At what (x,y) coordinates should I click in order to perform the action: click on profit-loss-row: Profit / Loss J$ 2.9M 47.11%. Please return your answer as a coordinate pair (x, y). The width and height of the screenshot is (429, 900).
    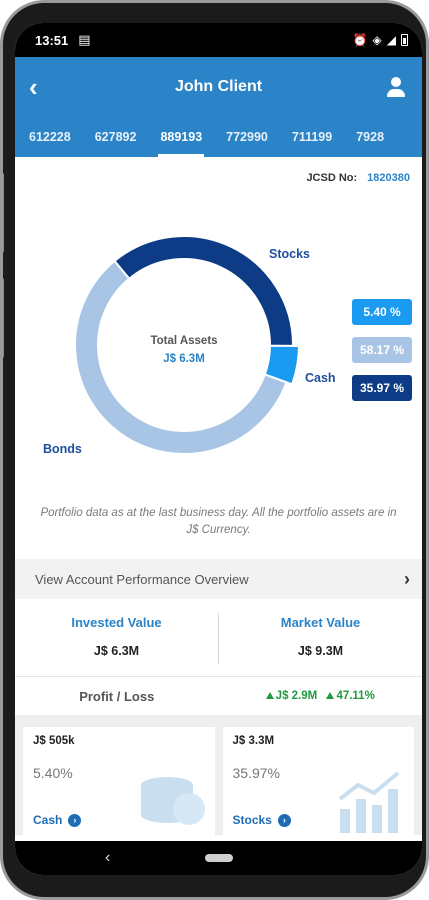
    Looking at the image, I should click on (218, 698).